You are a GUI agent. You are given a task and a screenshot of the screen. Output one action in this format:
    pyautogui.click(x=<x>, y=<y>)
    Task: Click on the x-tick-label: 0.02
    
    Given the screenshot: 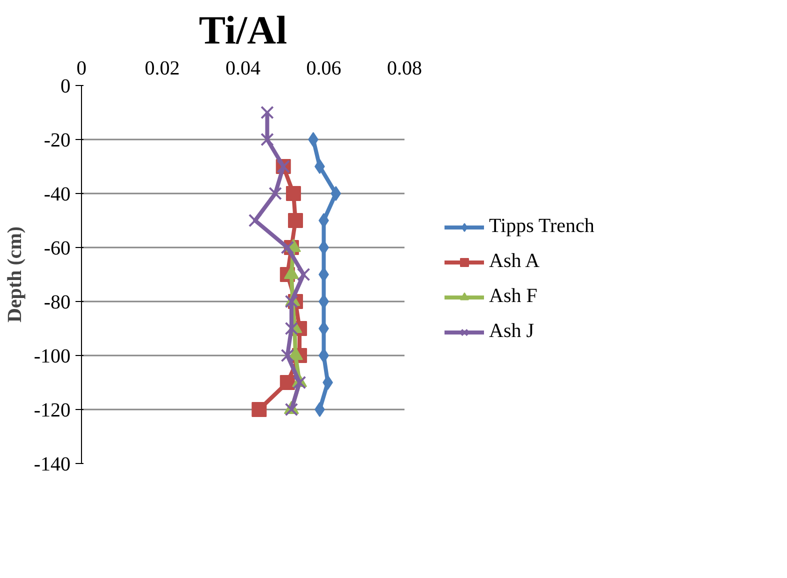 What is the action you would take?
    pyautogui.click(x=162, y=69)
    